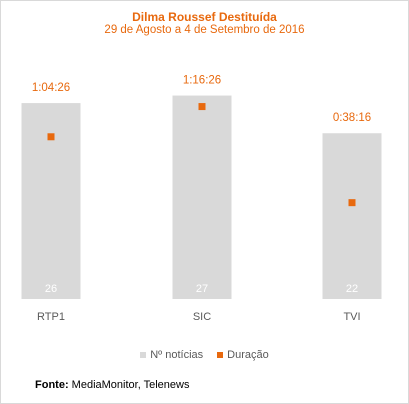 This screenshot has width=409, height=404. Describe the element at coordinates (352, 203) in the screenshot. I see `duration-point-tvi` at that location.